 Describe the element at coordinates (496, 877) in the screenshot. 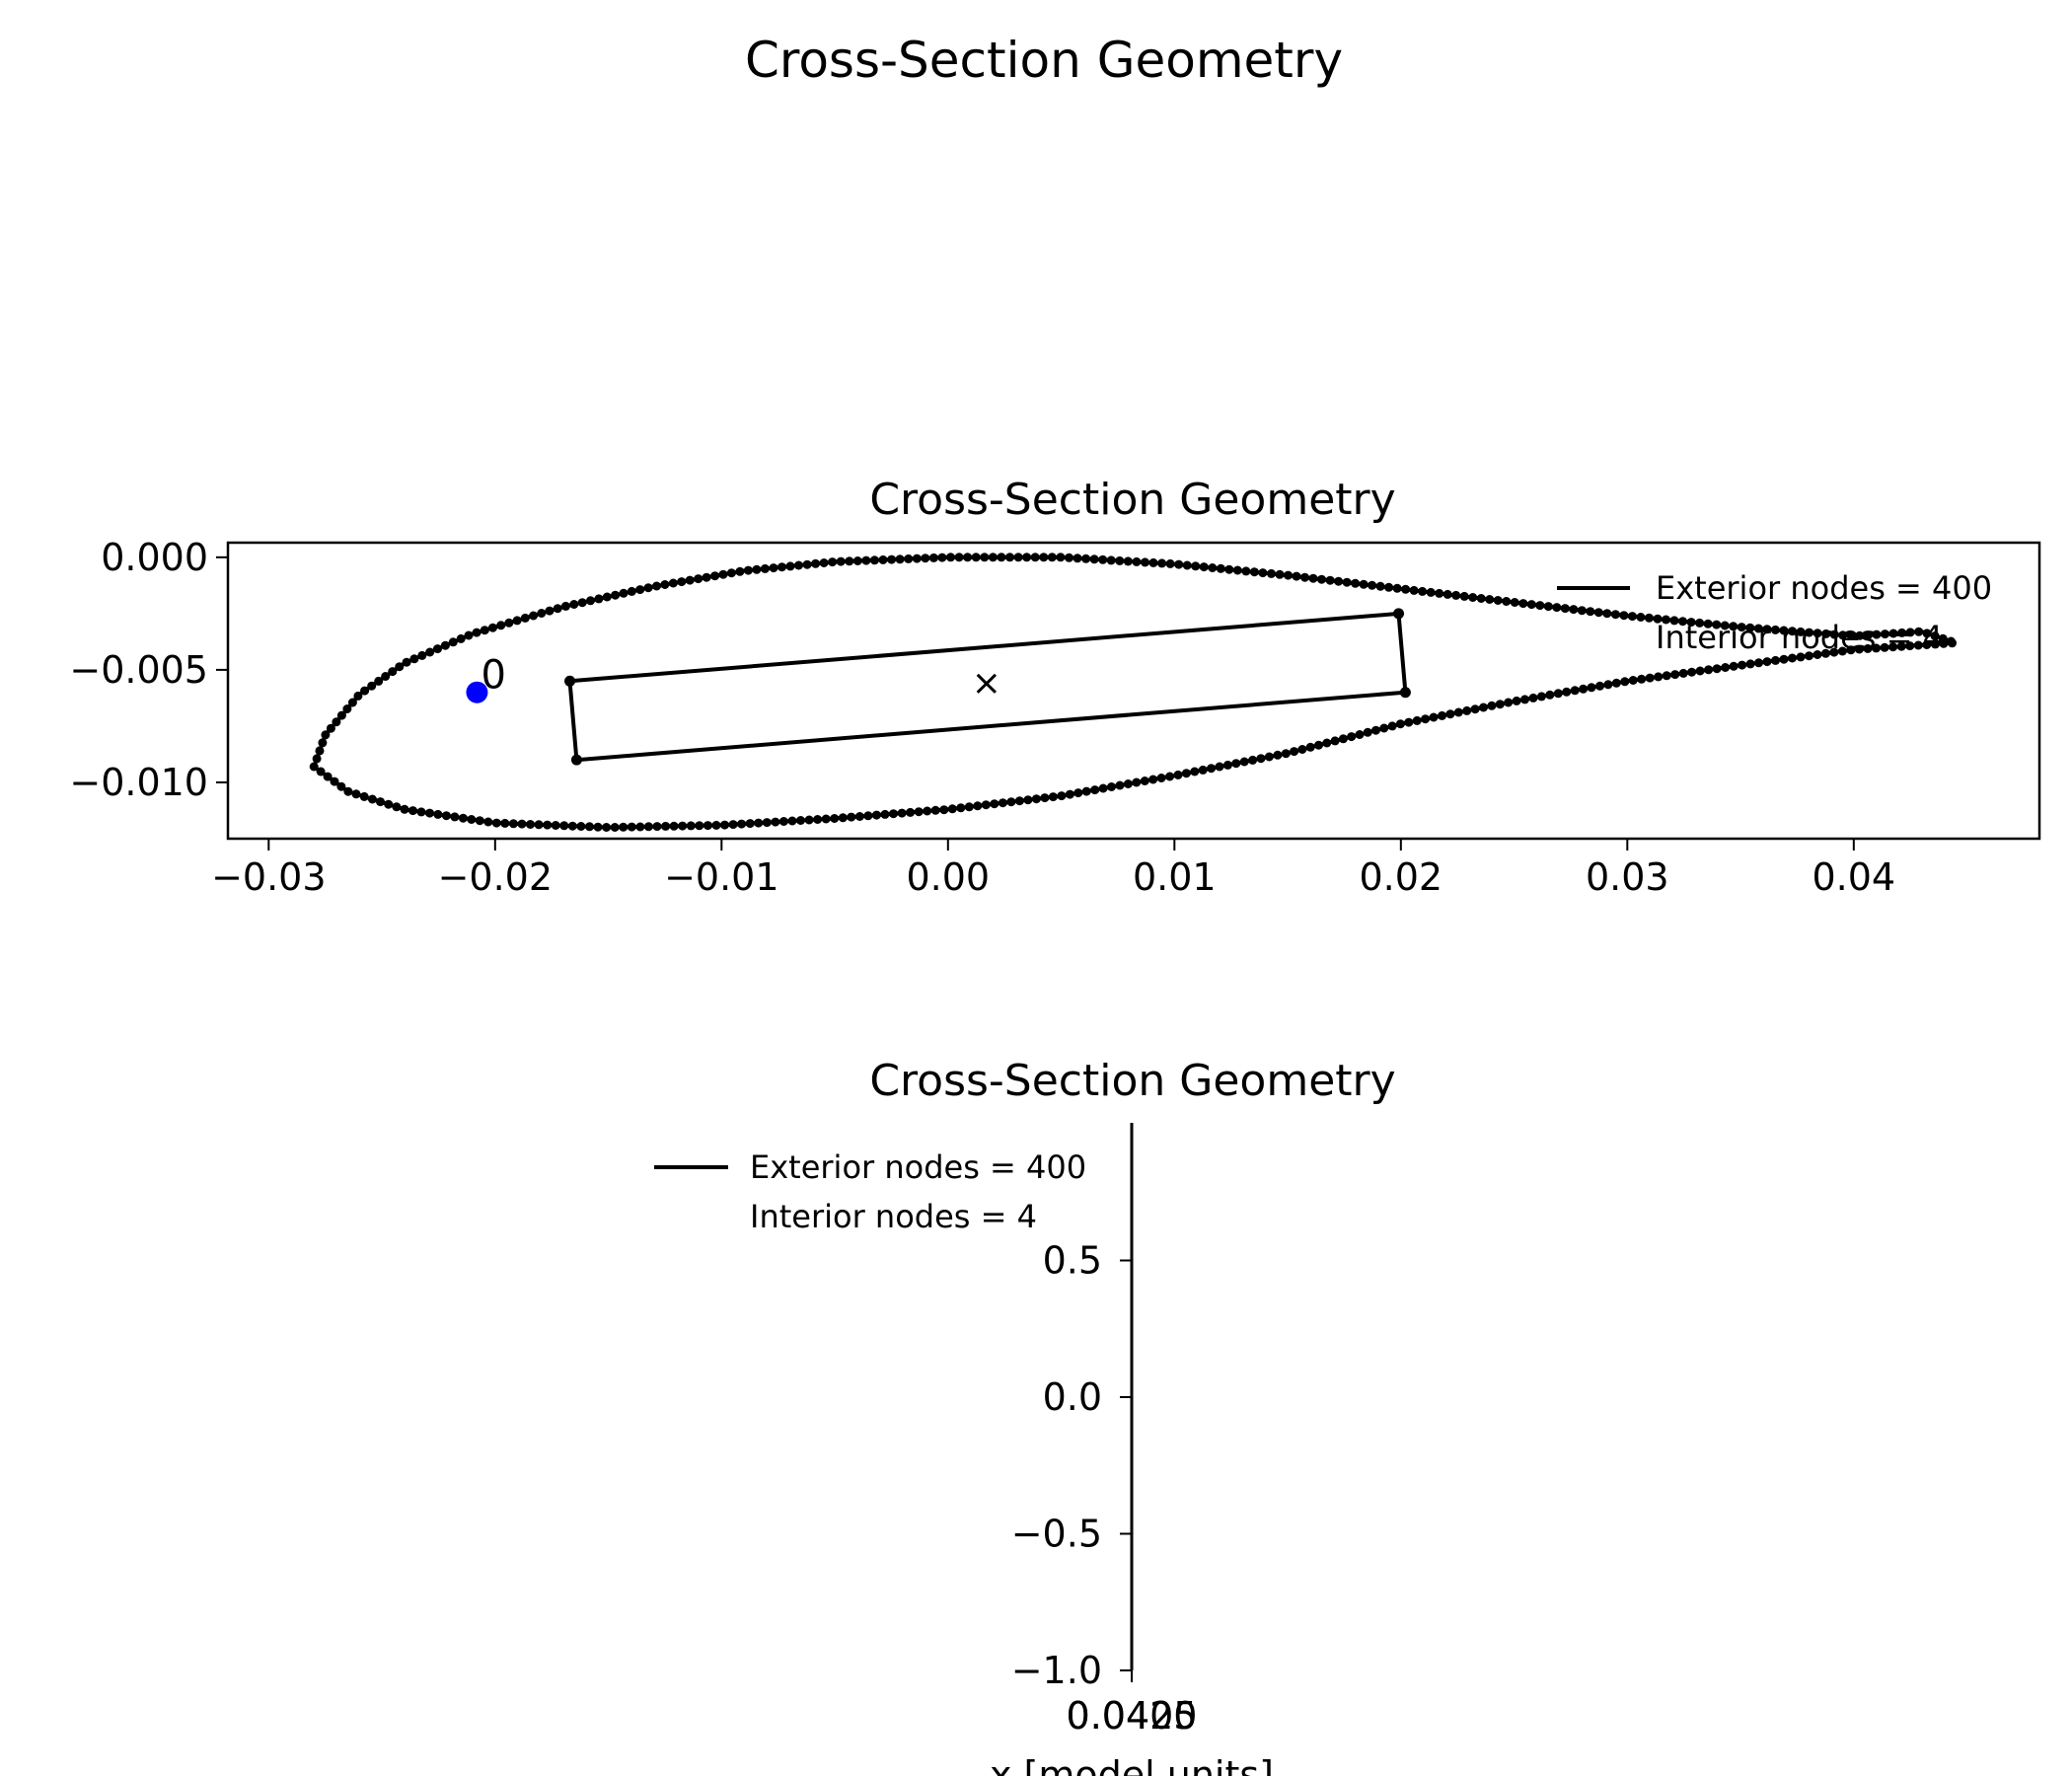

I see `top-x-tick-label: −0.02` at that location.